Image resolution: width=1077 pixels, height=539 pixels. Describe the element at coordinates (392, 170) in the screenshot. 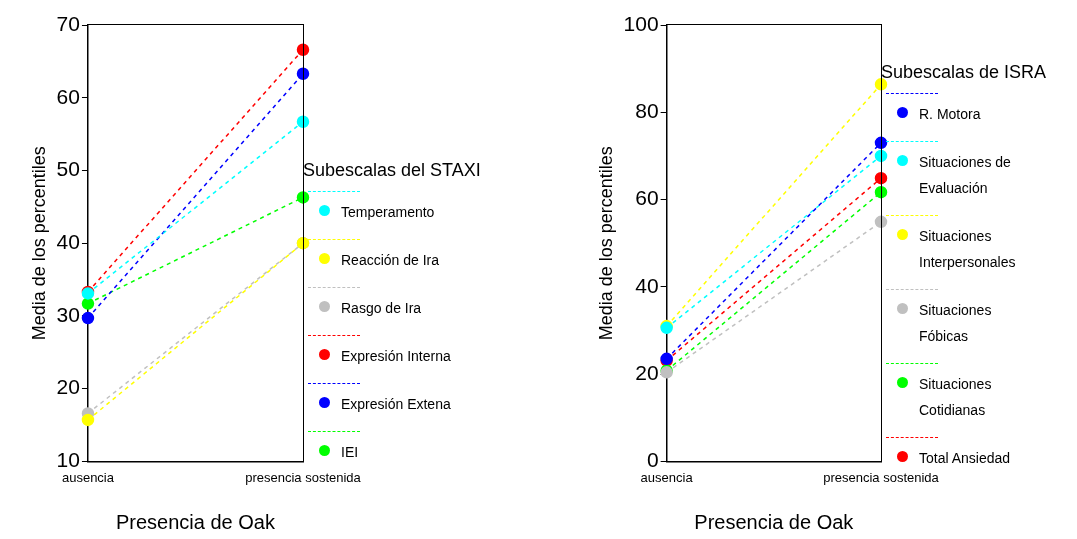

I see `legend-title: Subescalas del STAXI` at that location.